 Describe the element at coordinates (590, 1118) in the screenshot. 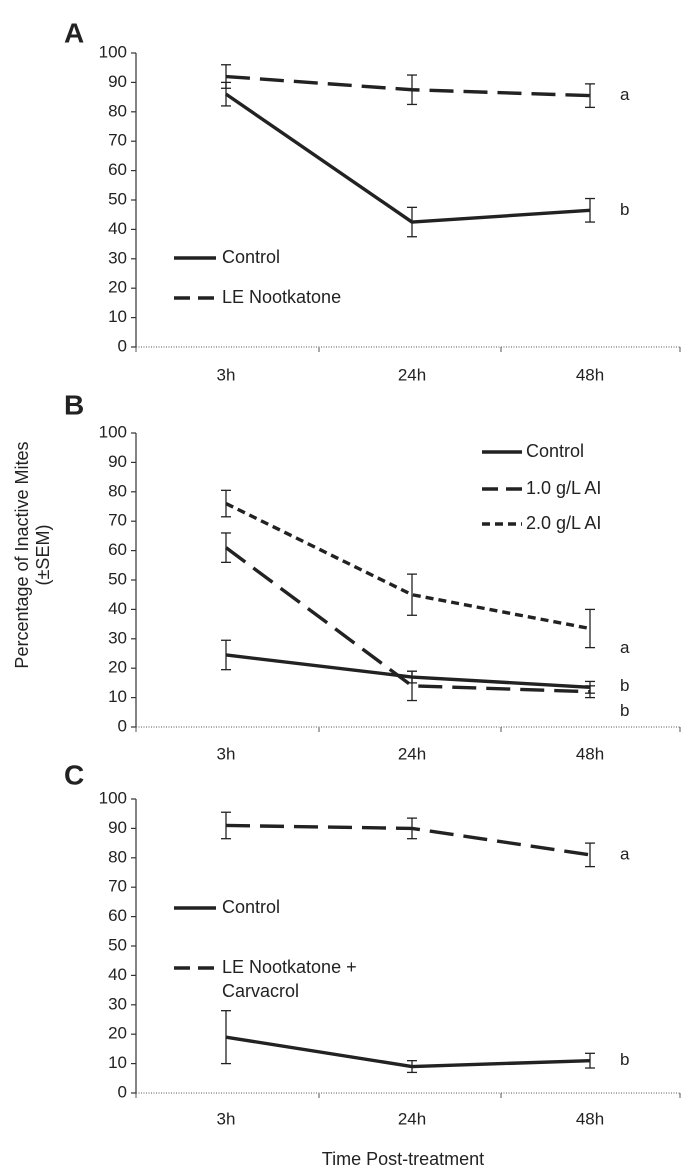

I see `panel-c-x-tick-label: 48h` at that location.